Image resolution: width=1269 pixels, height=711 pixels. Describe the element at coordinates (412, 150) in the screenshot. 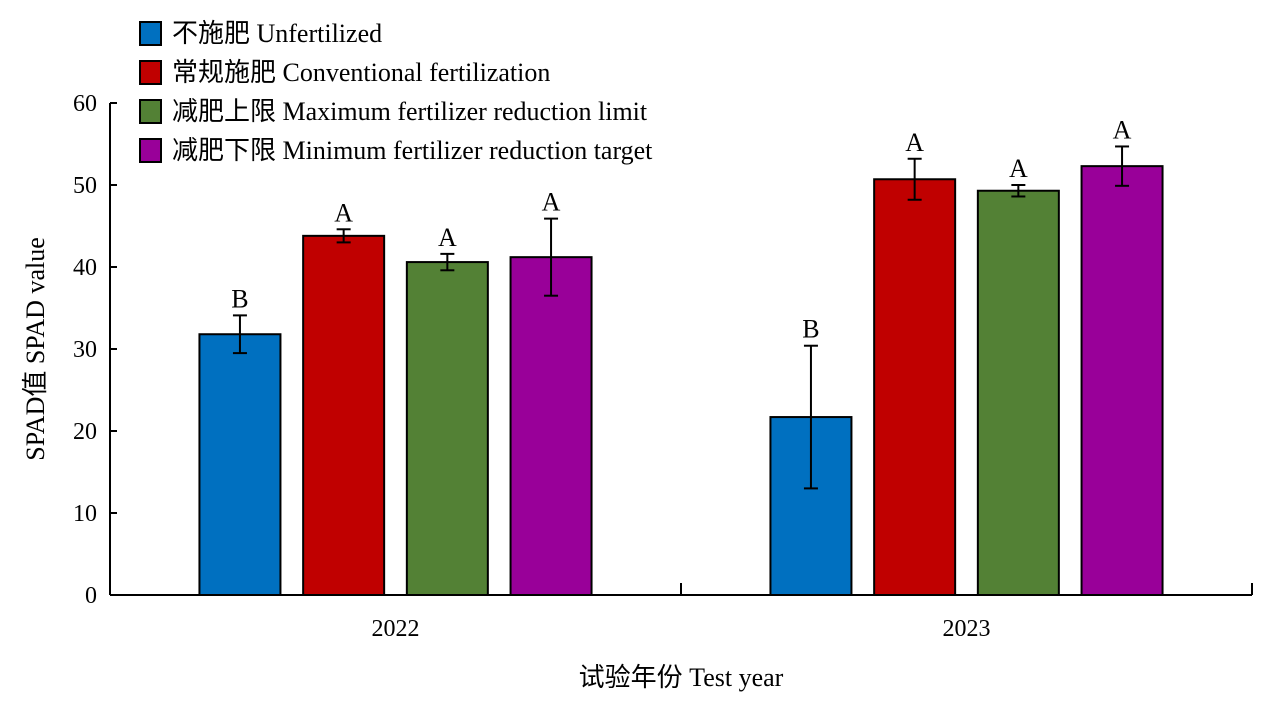

I see `legend-label: 减肥下限 Minimum fertilizer reduction target` at that location.